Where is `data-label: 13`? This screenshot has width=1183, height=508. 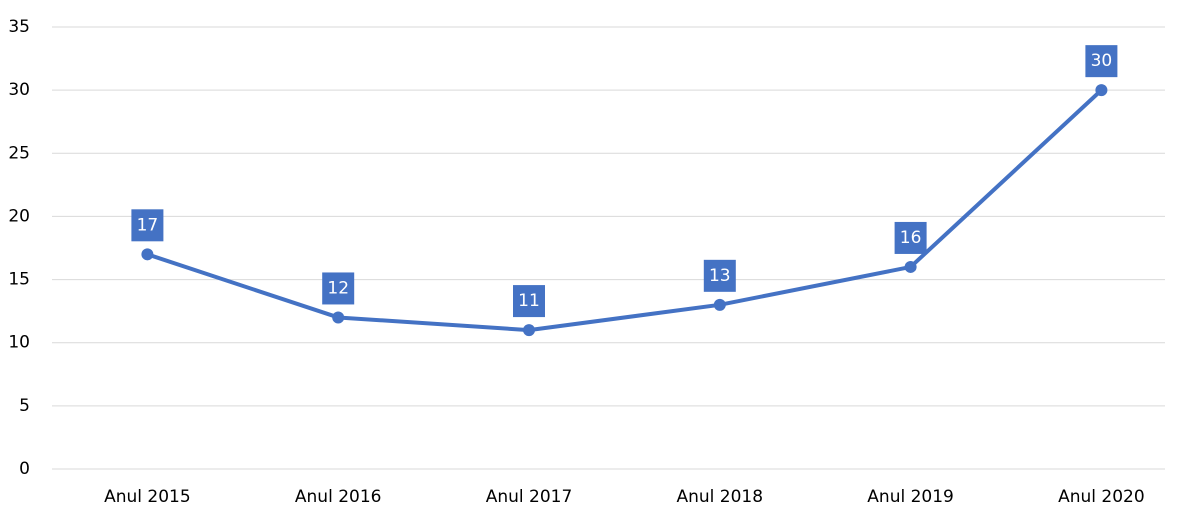 data-label: 13 is located at coordinates (720, 276).